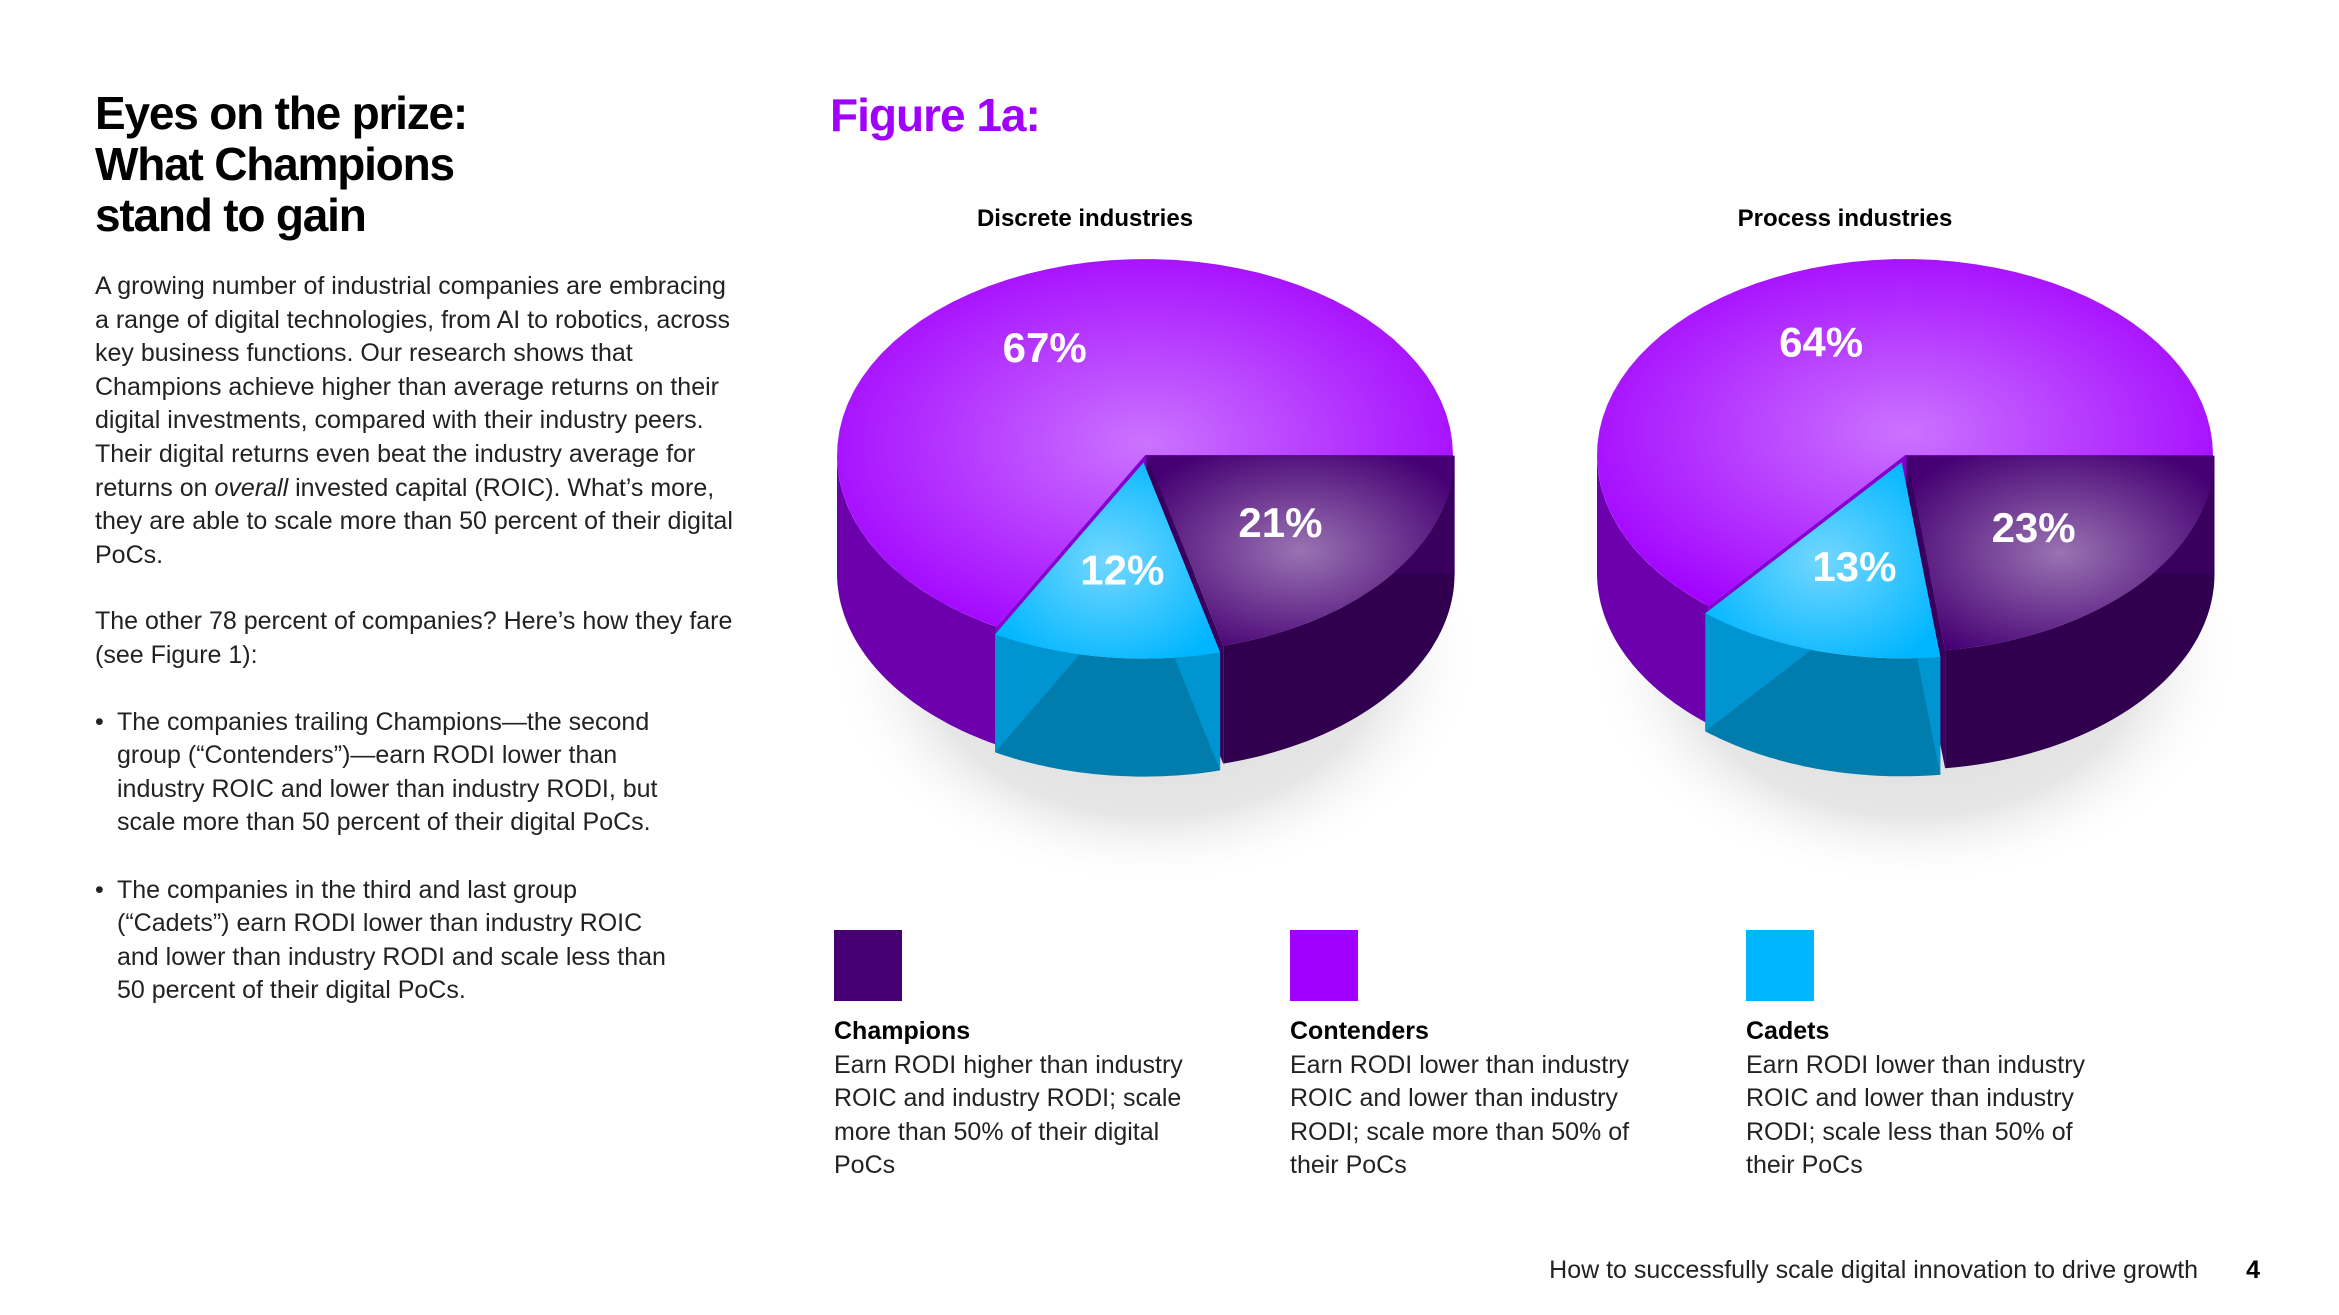 This screenshot has width=2339, height=1315. What do you see at coordinates (1122, 570) in the screenshot?
I see `slice-label-cadets: 12%` at bounding box center [1122, 570].